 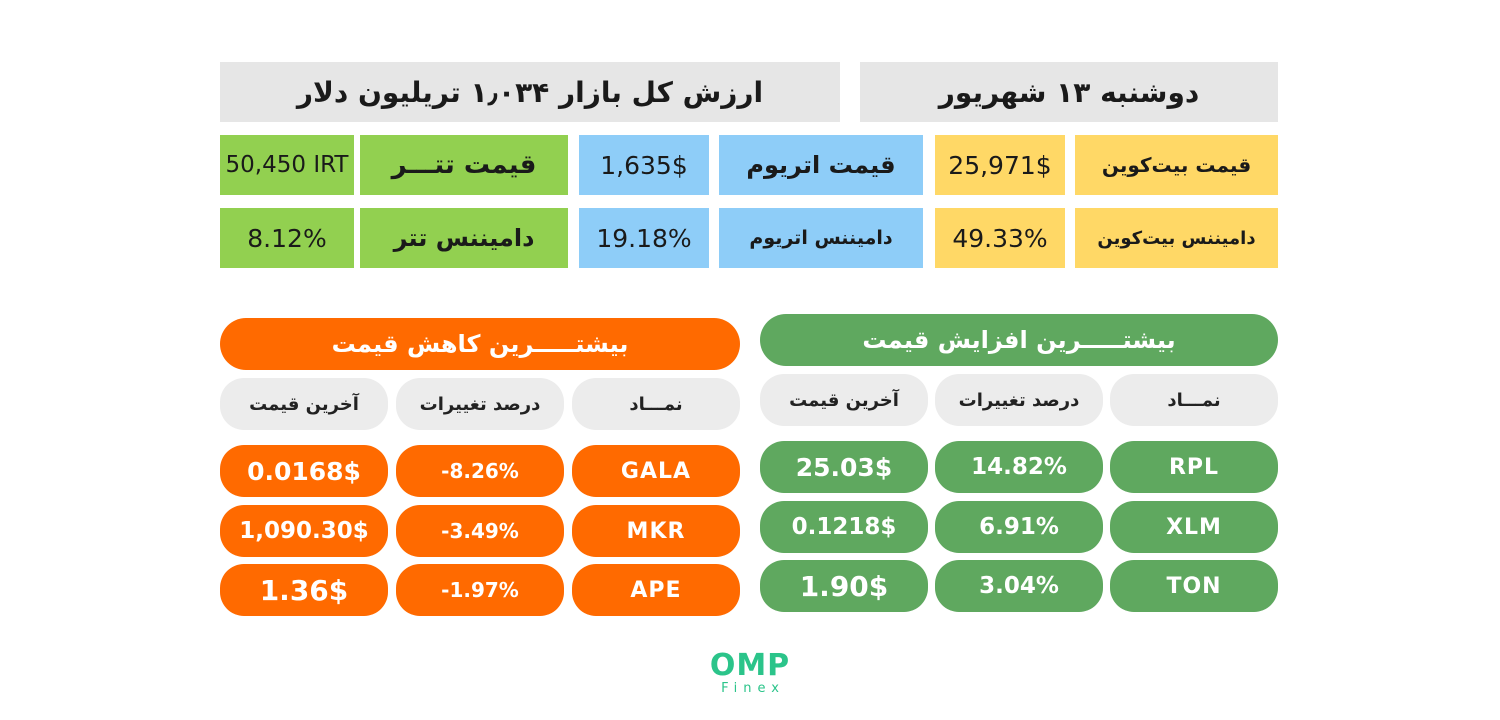 What do you see at coordinates (287, 238) in the screenshot?
I see `tether-dominance-value: 8.12%` at bounding box center [287, 238].